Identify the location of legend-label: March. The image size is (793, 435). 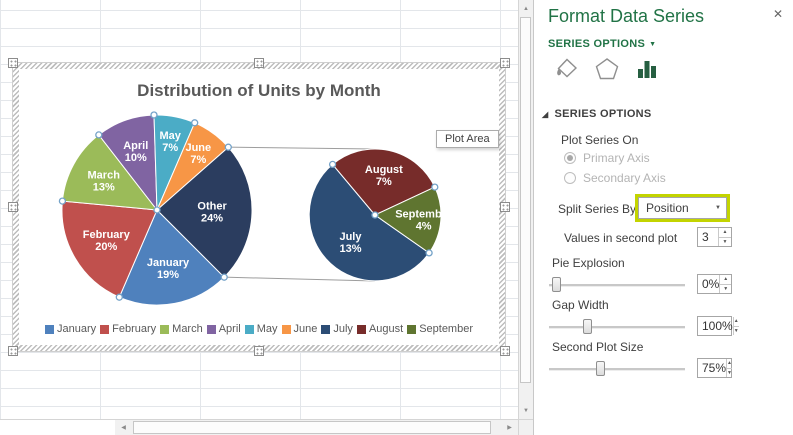
(187, 329).